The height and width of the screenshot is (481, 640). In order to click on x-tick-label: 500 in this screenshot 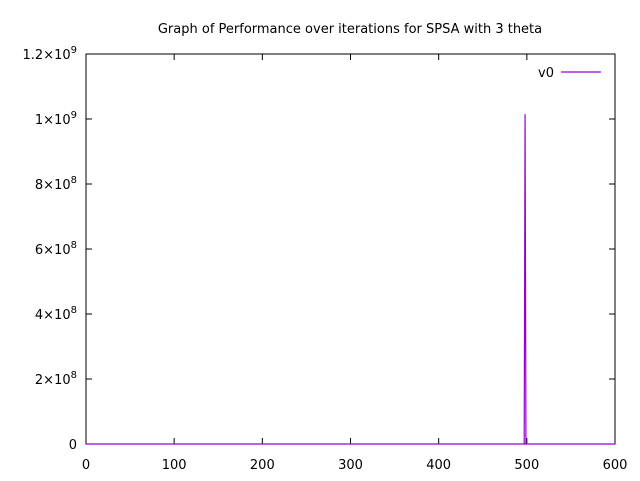, I will do `click(526, 465)`.